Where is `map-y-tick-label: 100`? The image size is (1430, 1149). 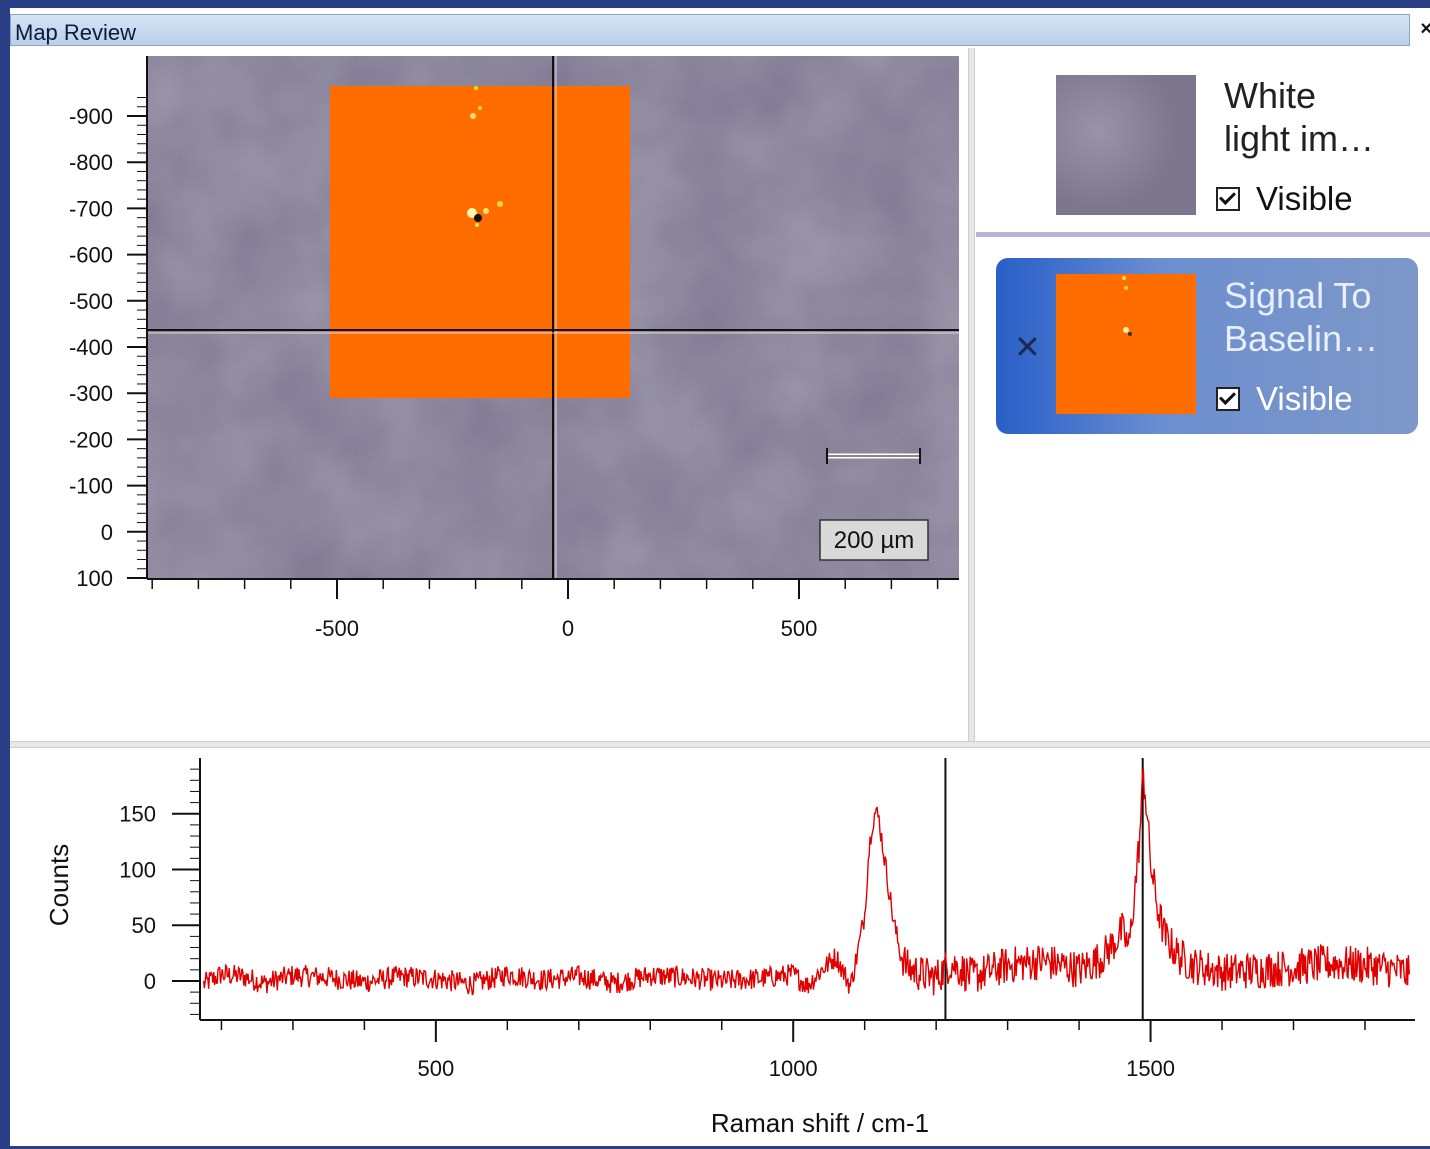 map-y-tick-label: 100 is located at coordinates (94, 578).